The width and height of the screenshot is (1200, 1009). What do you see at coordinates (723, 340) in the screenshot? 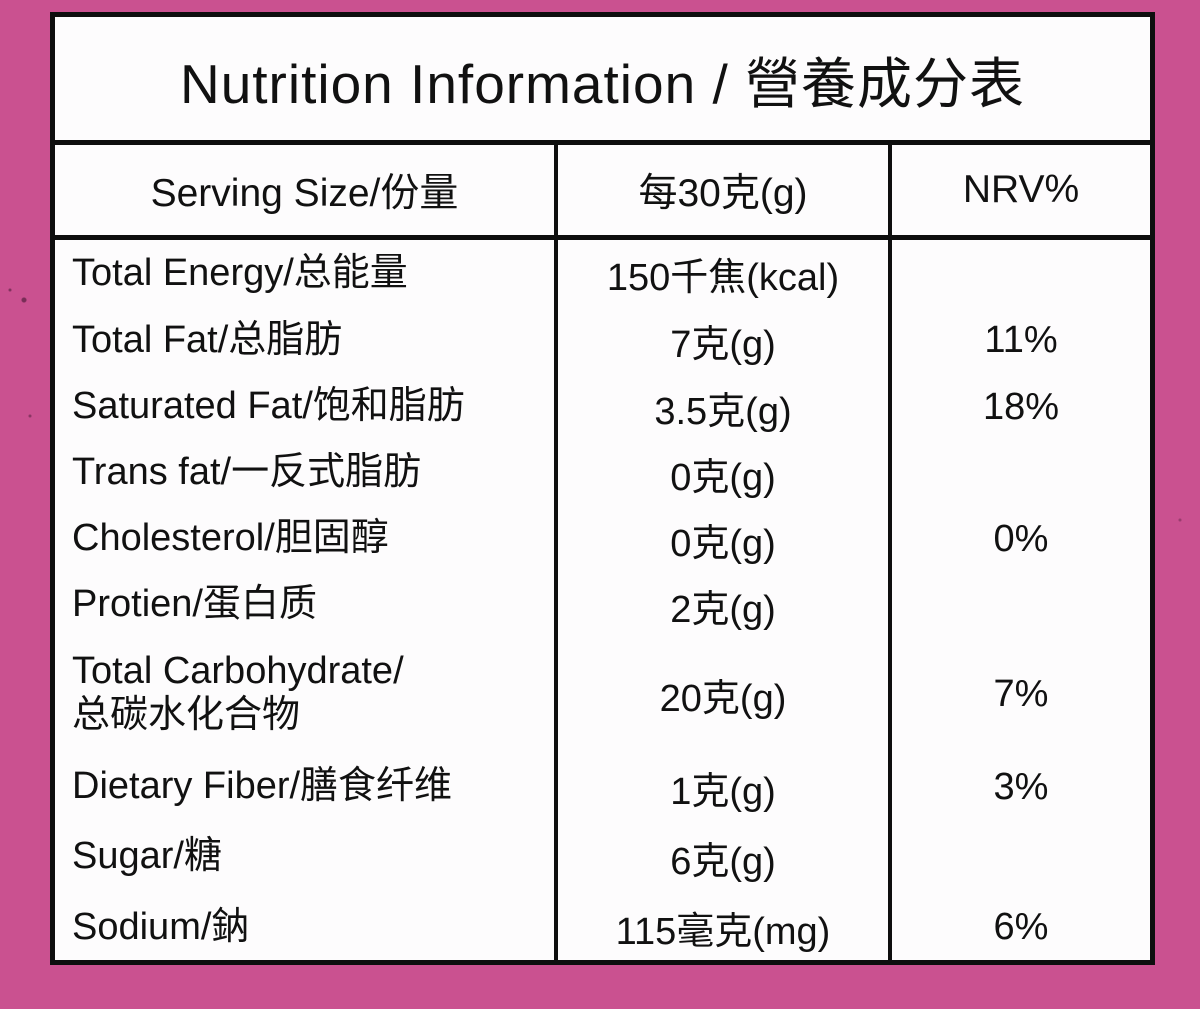
I see `row-value: 7克(g)` at bounding box center [723, 340].